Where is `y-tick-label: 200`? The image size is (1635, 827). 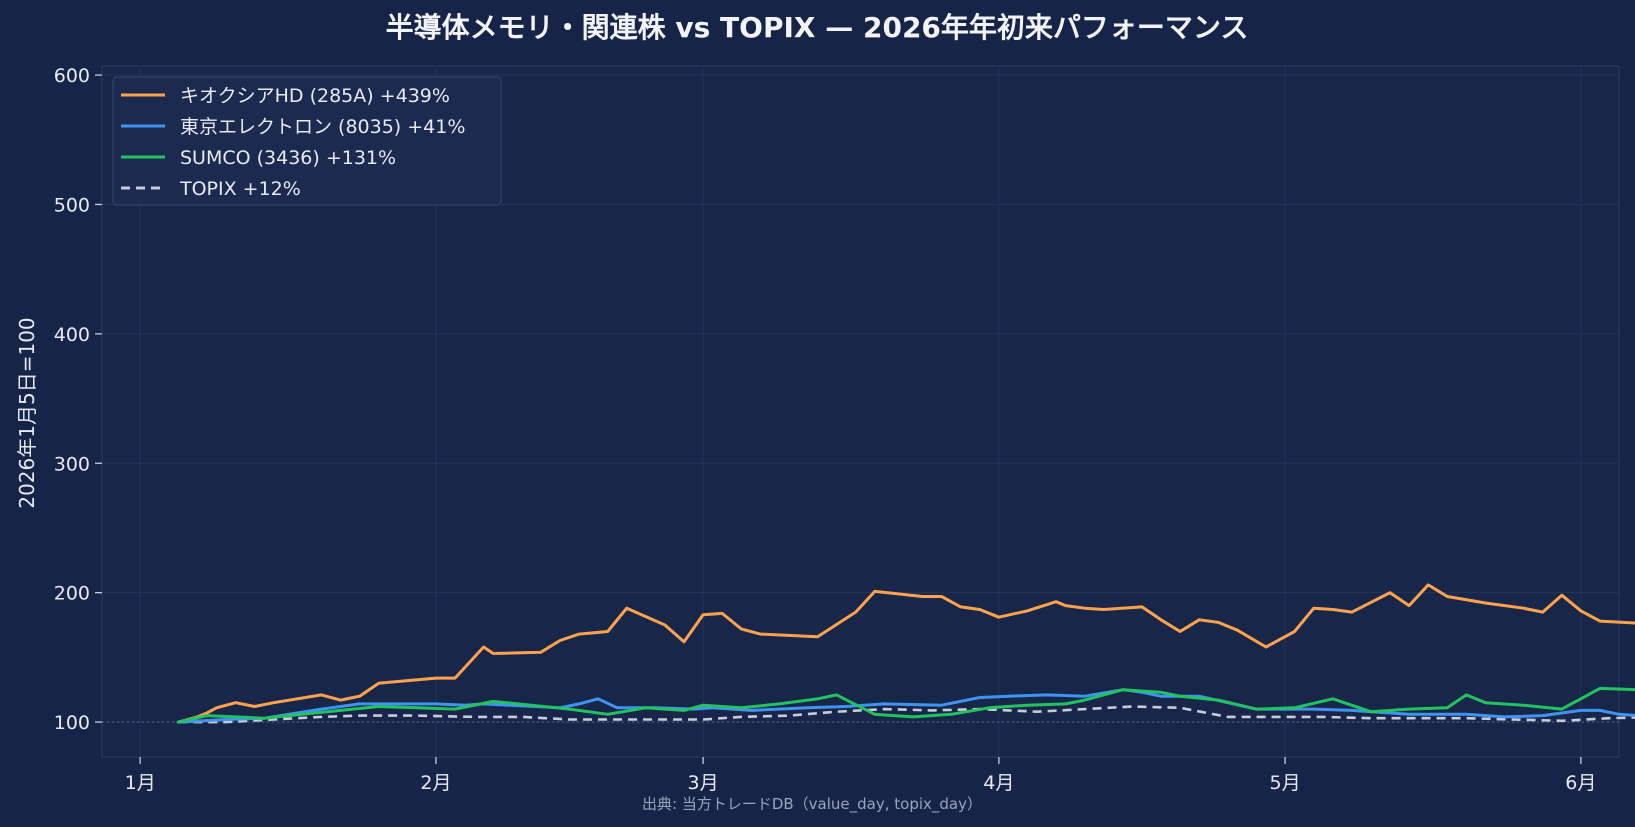
y-tick-label: 200 is located at coordinates (72, 594).